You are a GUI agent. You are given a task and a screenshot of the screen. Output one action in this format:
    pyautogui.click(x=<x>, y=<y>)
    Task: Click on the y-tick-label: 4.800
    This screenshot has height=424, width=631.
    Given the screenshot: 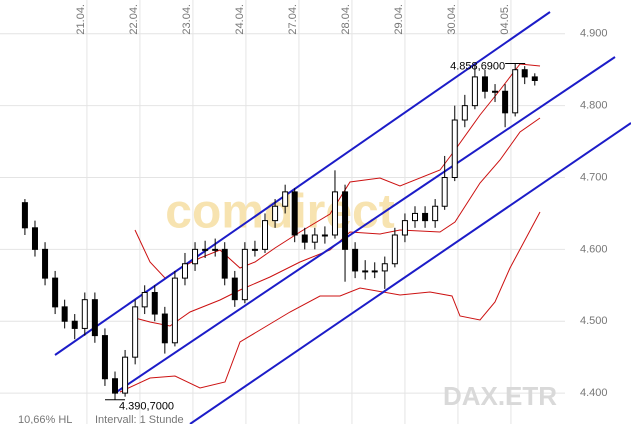 What is the action you would take?
    pyautogui.click(x=594, y=106)
    